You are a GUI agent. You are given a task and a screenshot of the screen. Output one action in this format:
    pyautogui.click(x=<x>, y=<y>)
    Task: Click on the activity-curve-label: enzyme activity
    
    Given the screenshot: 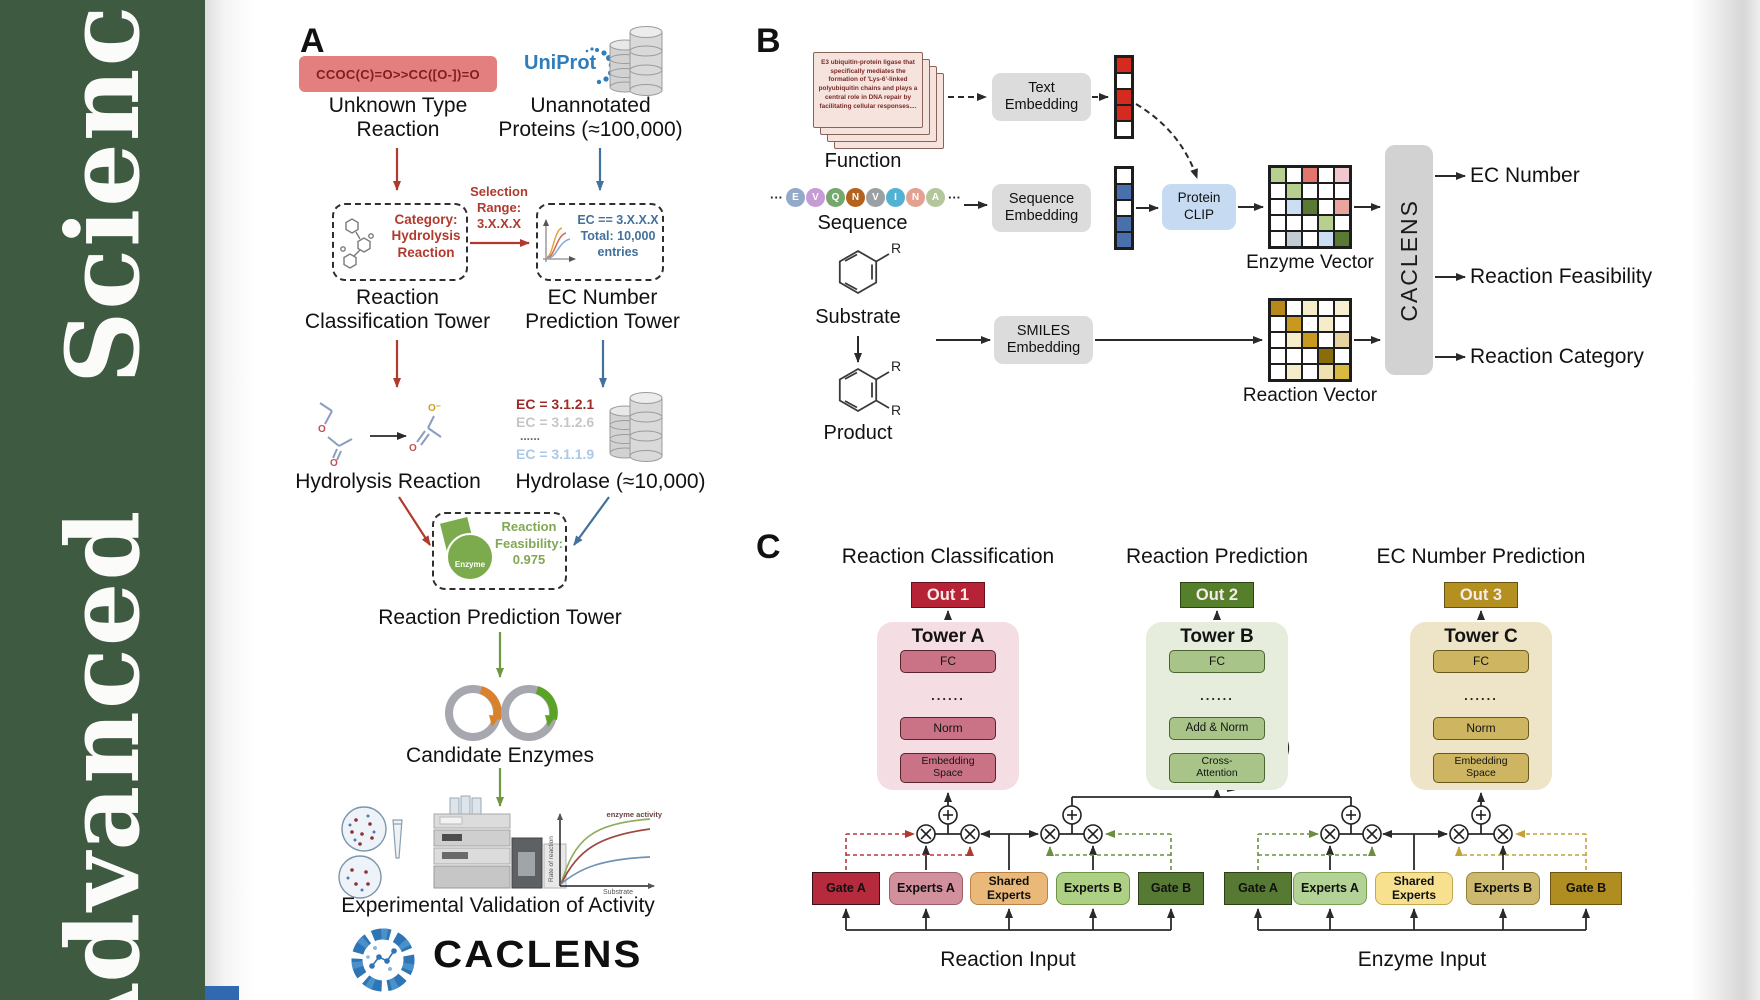 What is the action you would take?
    pyautogui.click(x=634, y=814)
    